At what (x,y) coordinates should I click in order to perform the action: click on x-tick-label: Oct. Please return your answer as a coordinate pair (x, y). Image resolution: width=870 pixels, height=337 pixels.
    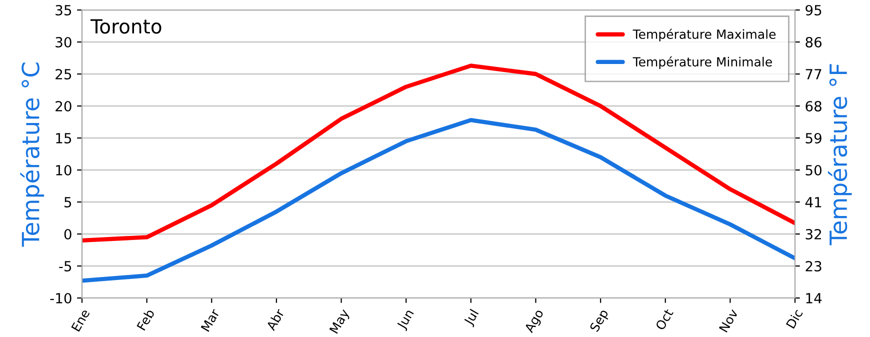
    Looking at the image, I should click on (664, 319).